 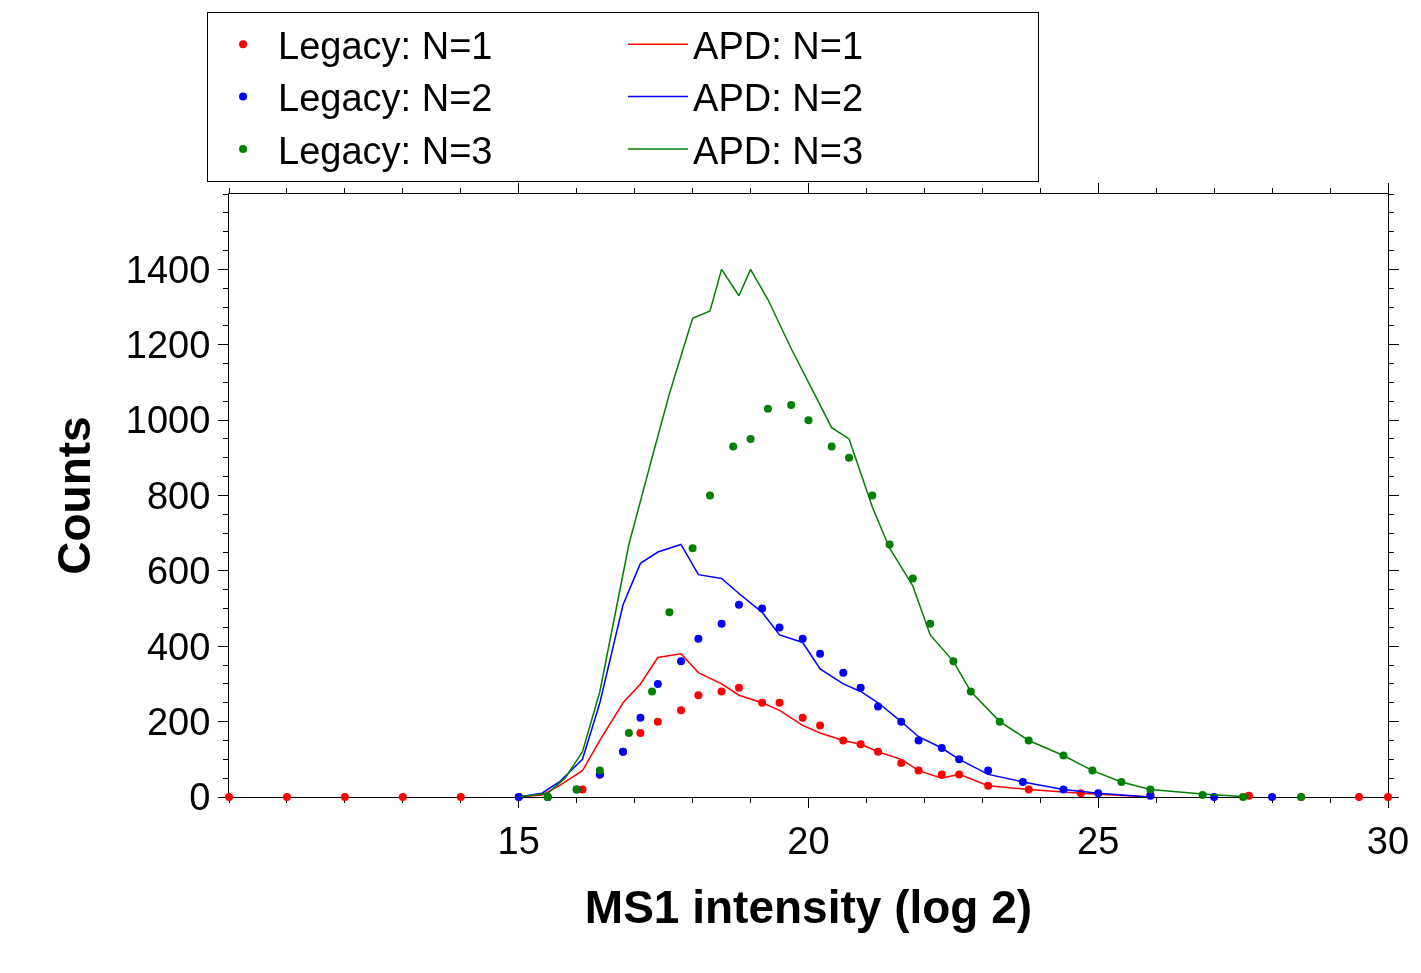 I want to click on legend-label: APD: N=3, so click(x=778, y=150).